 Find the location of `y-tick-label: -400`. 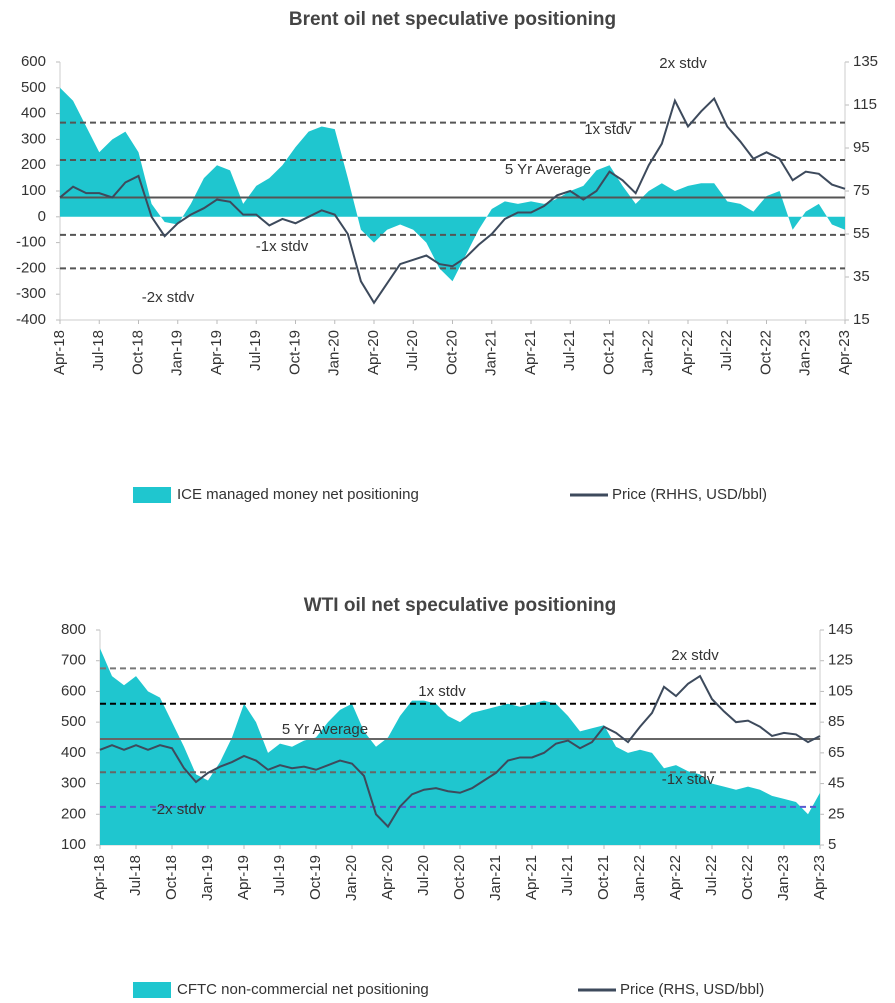

y-tick-label: -400 is located at coordinates (31, 319).